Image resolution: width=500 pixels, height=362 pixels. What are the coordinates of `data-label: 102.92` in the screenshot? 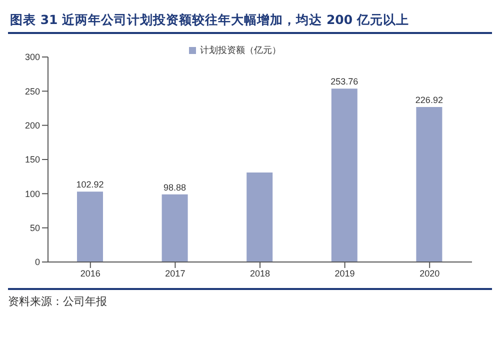 It's located at (90, 185).